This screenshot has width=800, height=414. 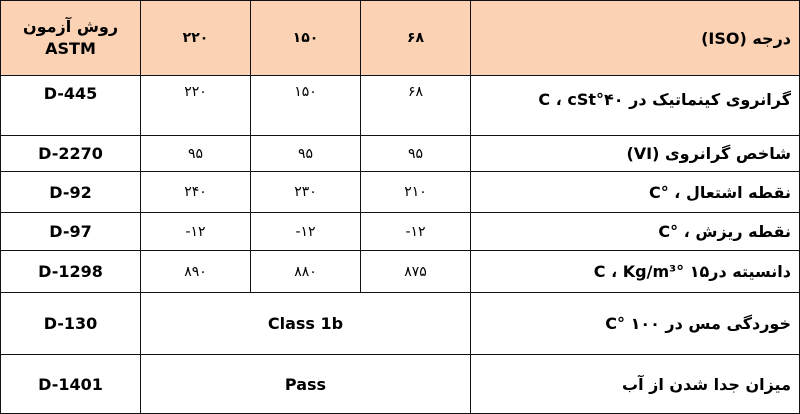 I want to click on property-label: خوردگی مس در ۱۰۰ °C, so click(x=635, y=323).